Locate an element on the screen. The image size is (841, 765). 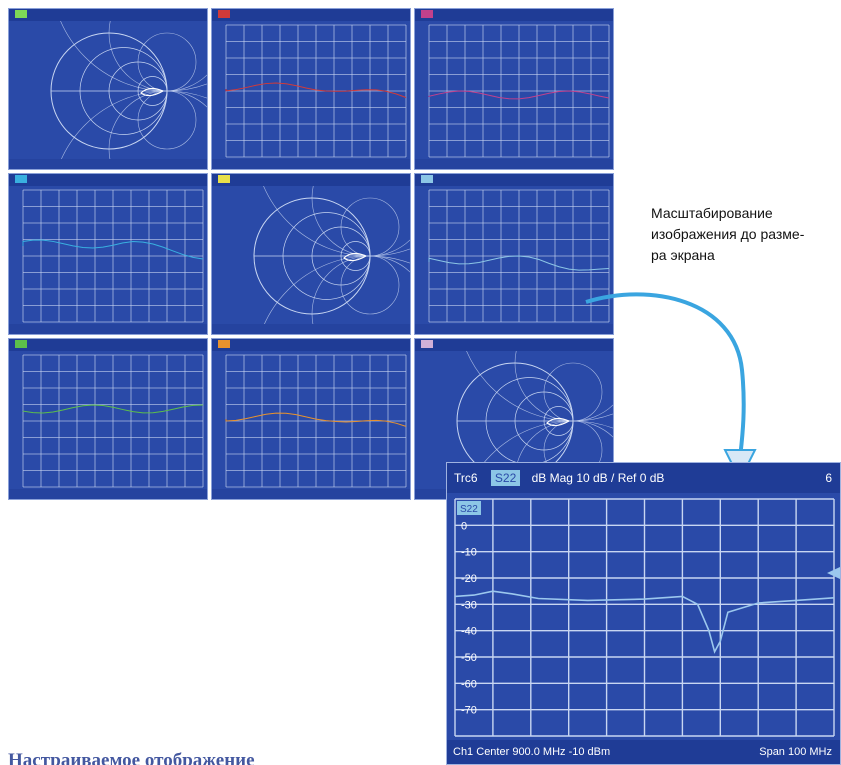
enlarged-plot: 0 -10 -20 -30 -40 -50 -60 -70 S22 is located at coordinates (647, 617).